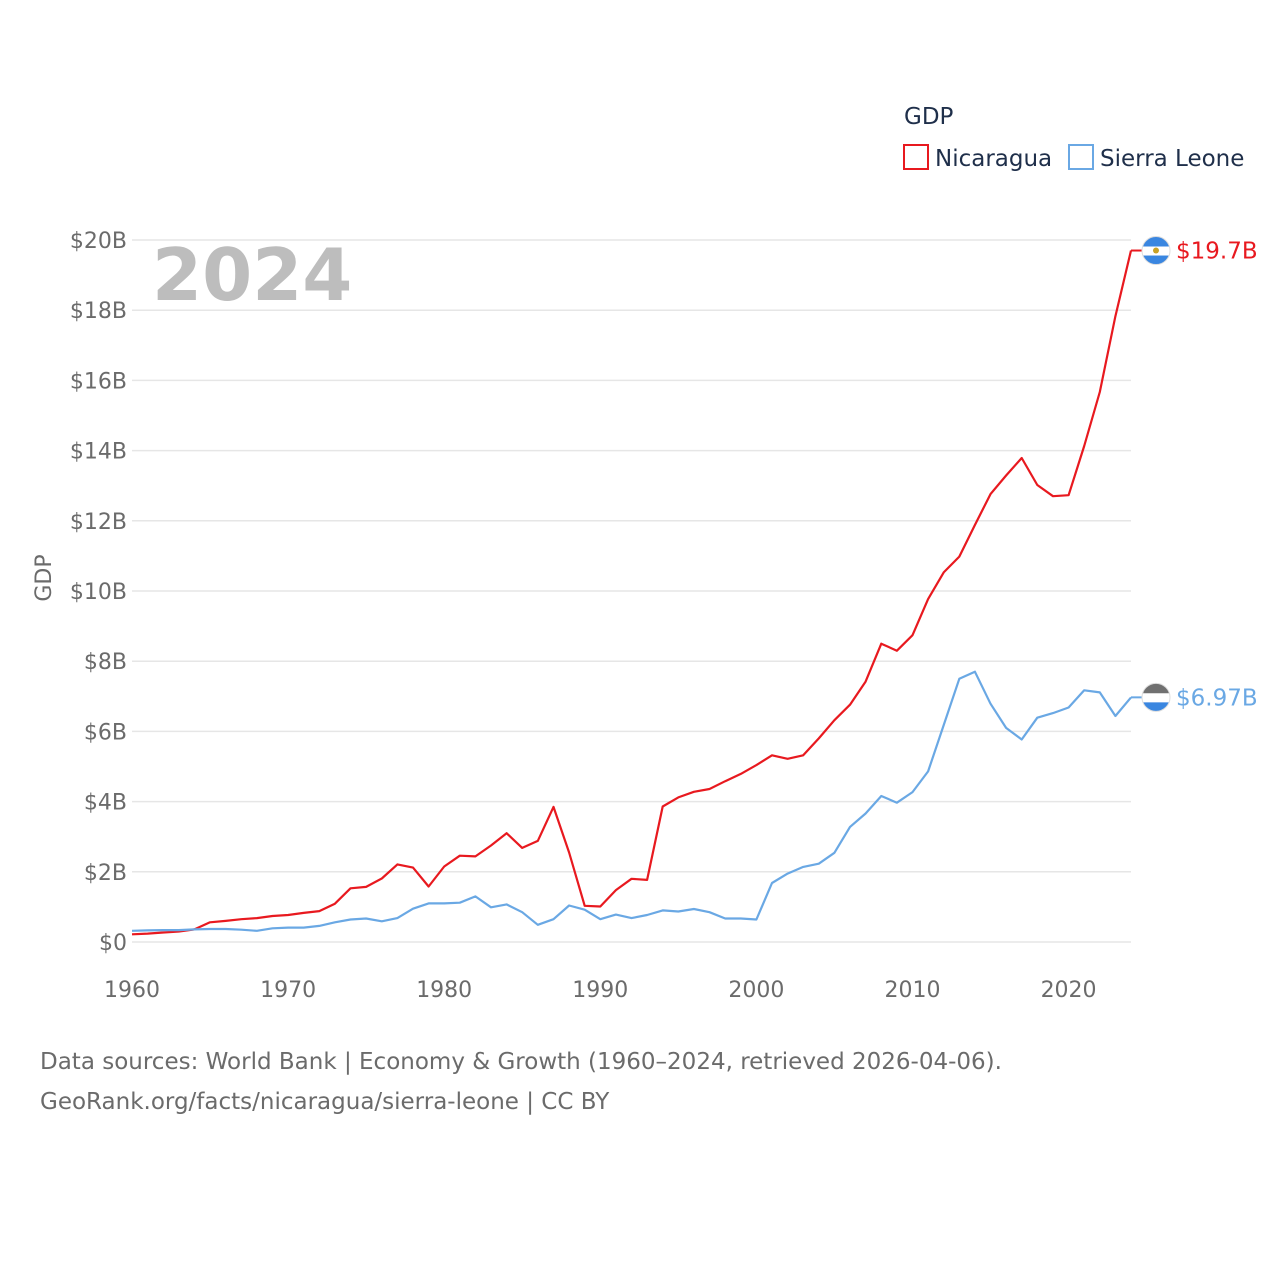 Image resolution: width=1280 pixels, height=1280 pixels. What do you see at coordinates (105, 662) in the screenshot?
I see `y-tick-label: $8B` at bounding box center [105, 662].